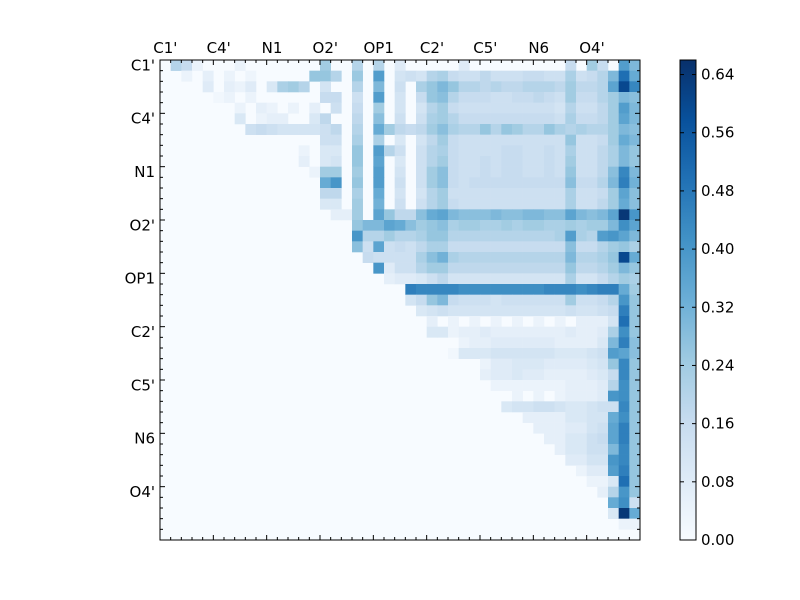 This screenshot has height=600, width=800. Describe the element at coordinates (140, 278) in the screenshot. I see `y-axis-tick-labels: C1' C4' N1 O2' OP1 C2' C5' N6 O4'` at that location.